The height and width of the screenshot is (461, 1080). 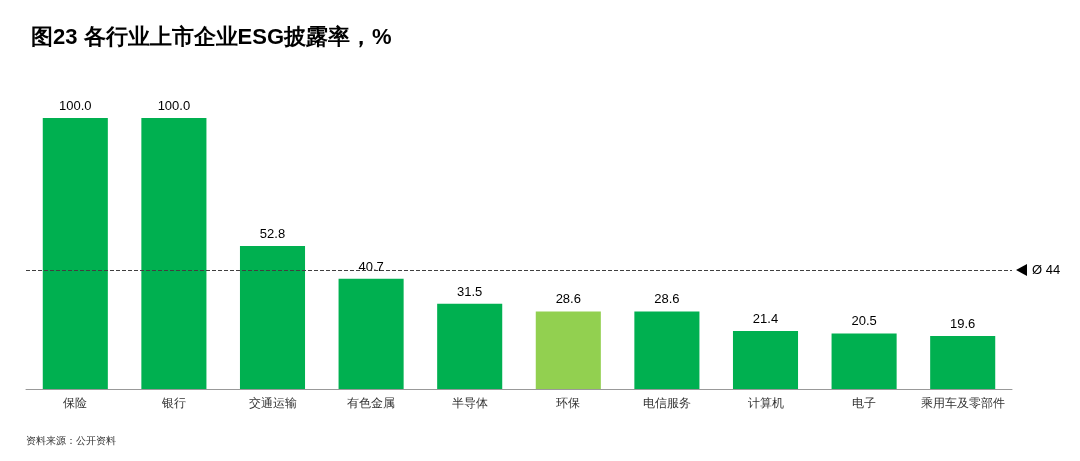 I want to click on data-label: 20.5, so click(x=864, y=321).